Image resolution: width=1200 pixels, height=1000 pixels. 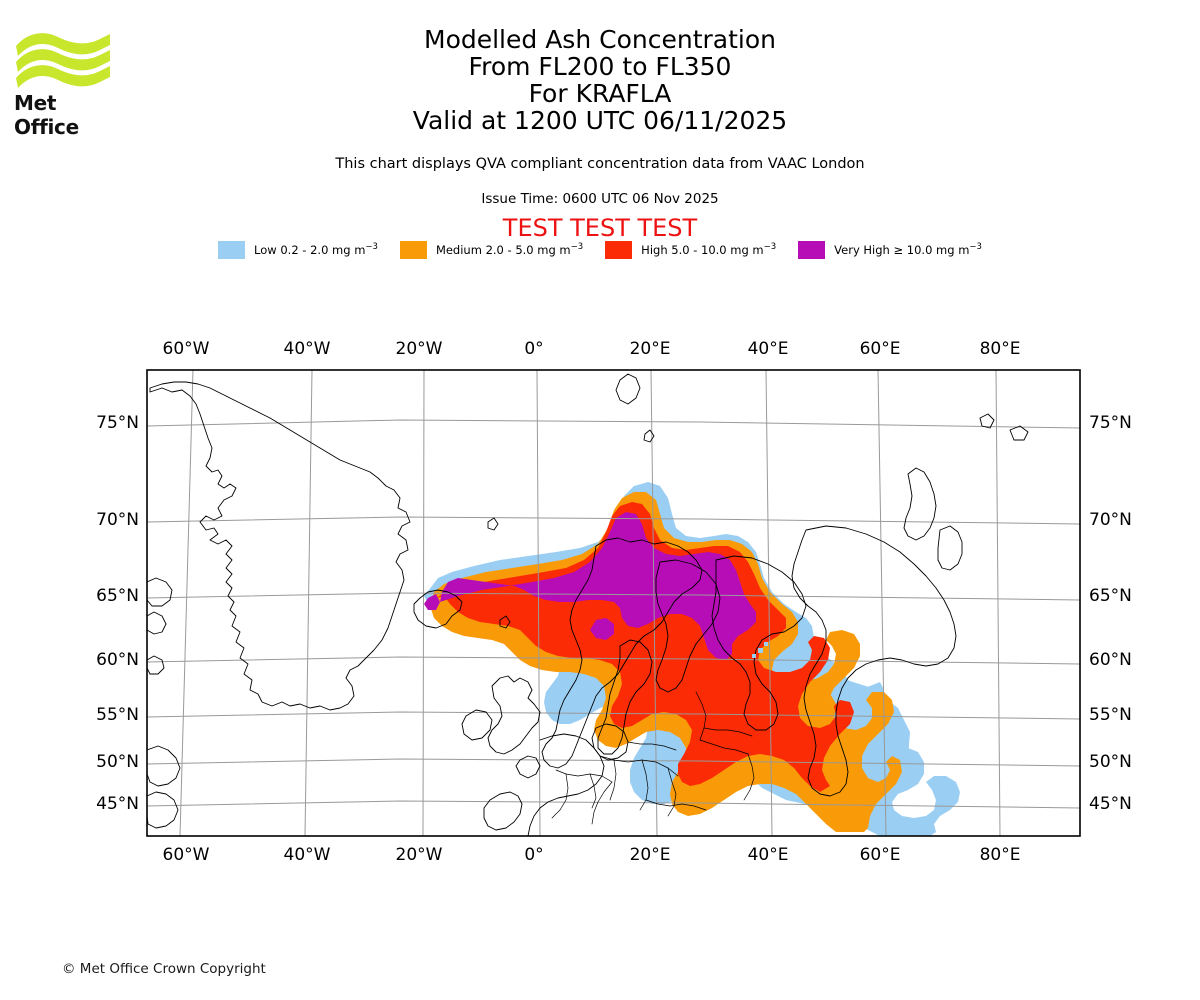 I want to click on legend-item-high: High 5.0 - 10.0 mg m−3, so click(x=690, y=250).